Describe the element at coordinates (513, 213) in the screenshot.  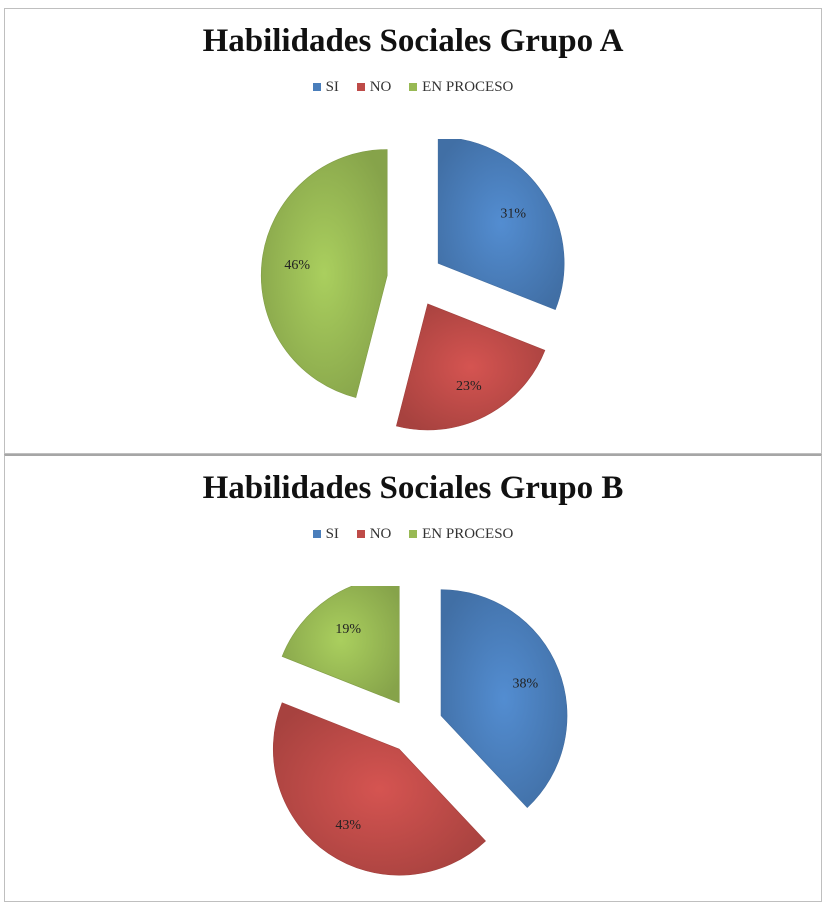
I see `data-label-si: 31%` at that location.